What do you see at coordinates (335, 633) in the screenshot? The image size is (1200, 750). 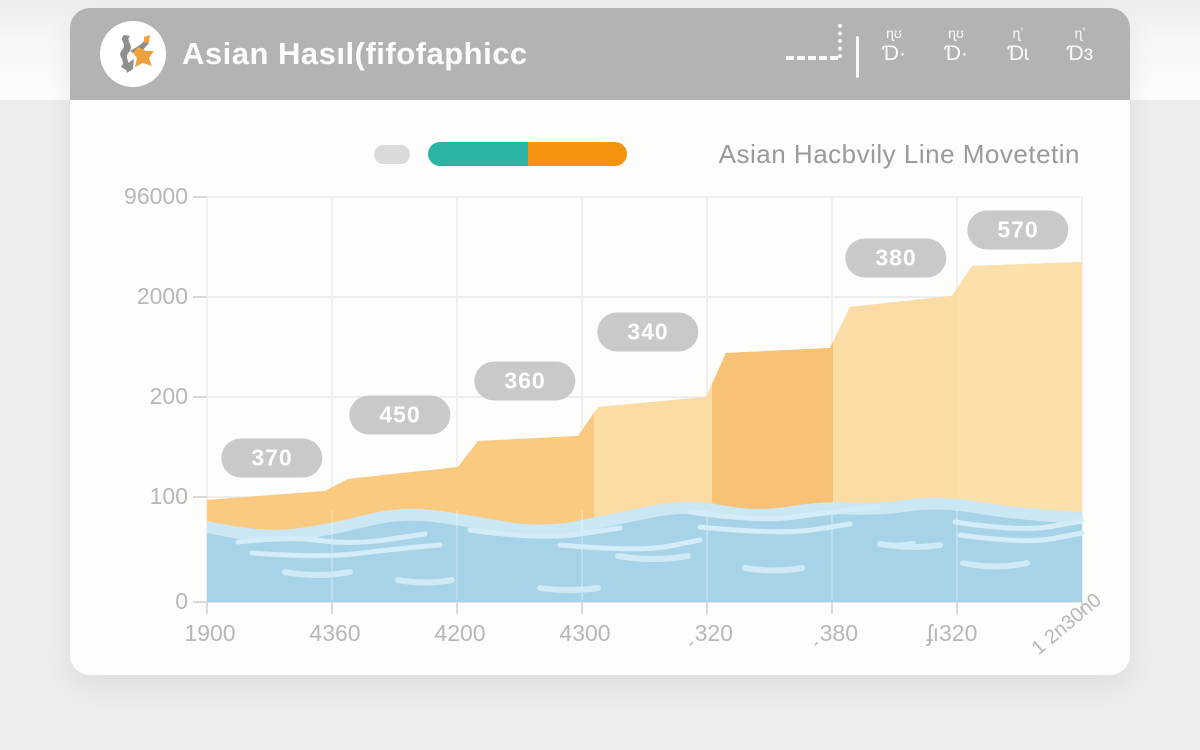 I see `x-tick-label: 4360` at bounding box center [335, 633].